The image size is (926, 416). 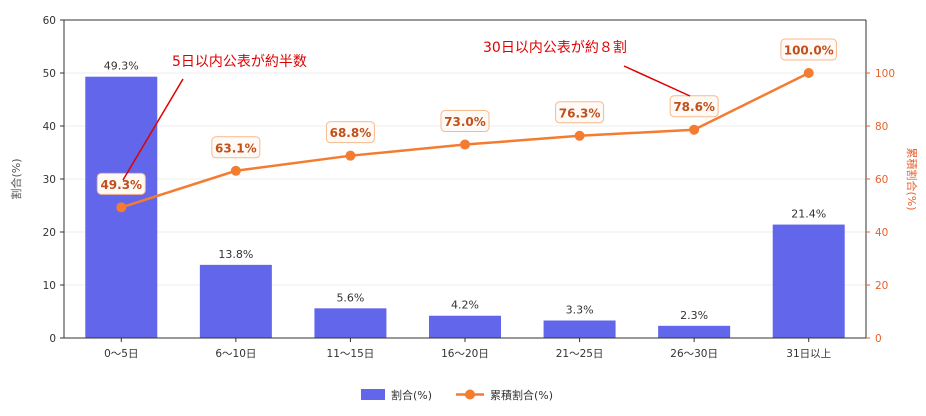 What do you see at coordinates (580, 354) in the screenshot?
I see `x-tick-label: 21〜25日` at bounding box center [580, 354].